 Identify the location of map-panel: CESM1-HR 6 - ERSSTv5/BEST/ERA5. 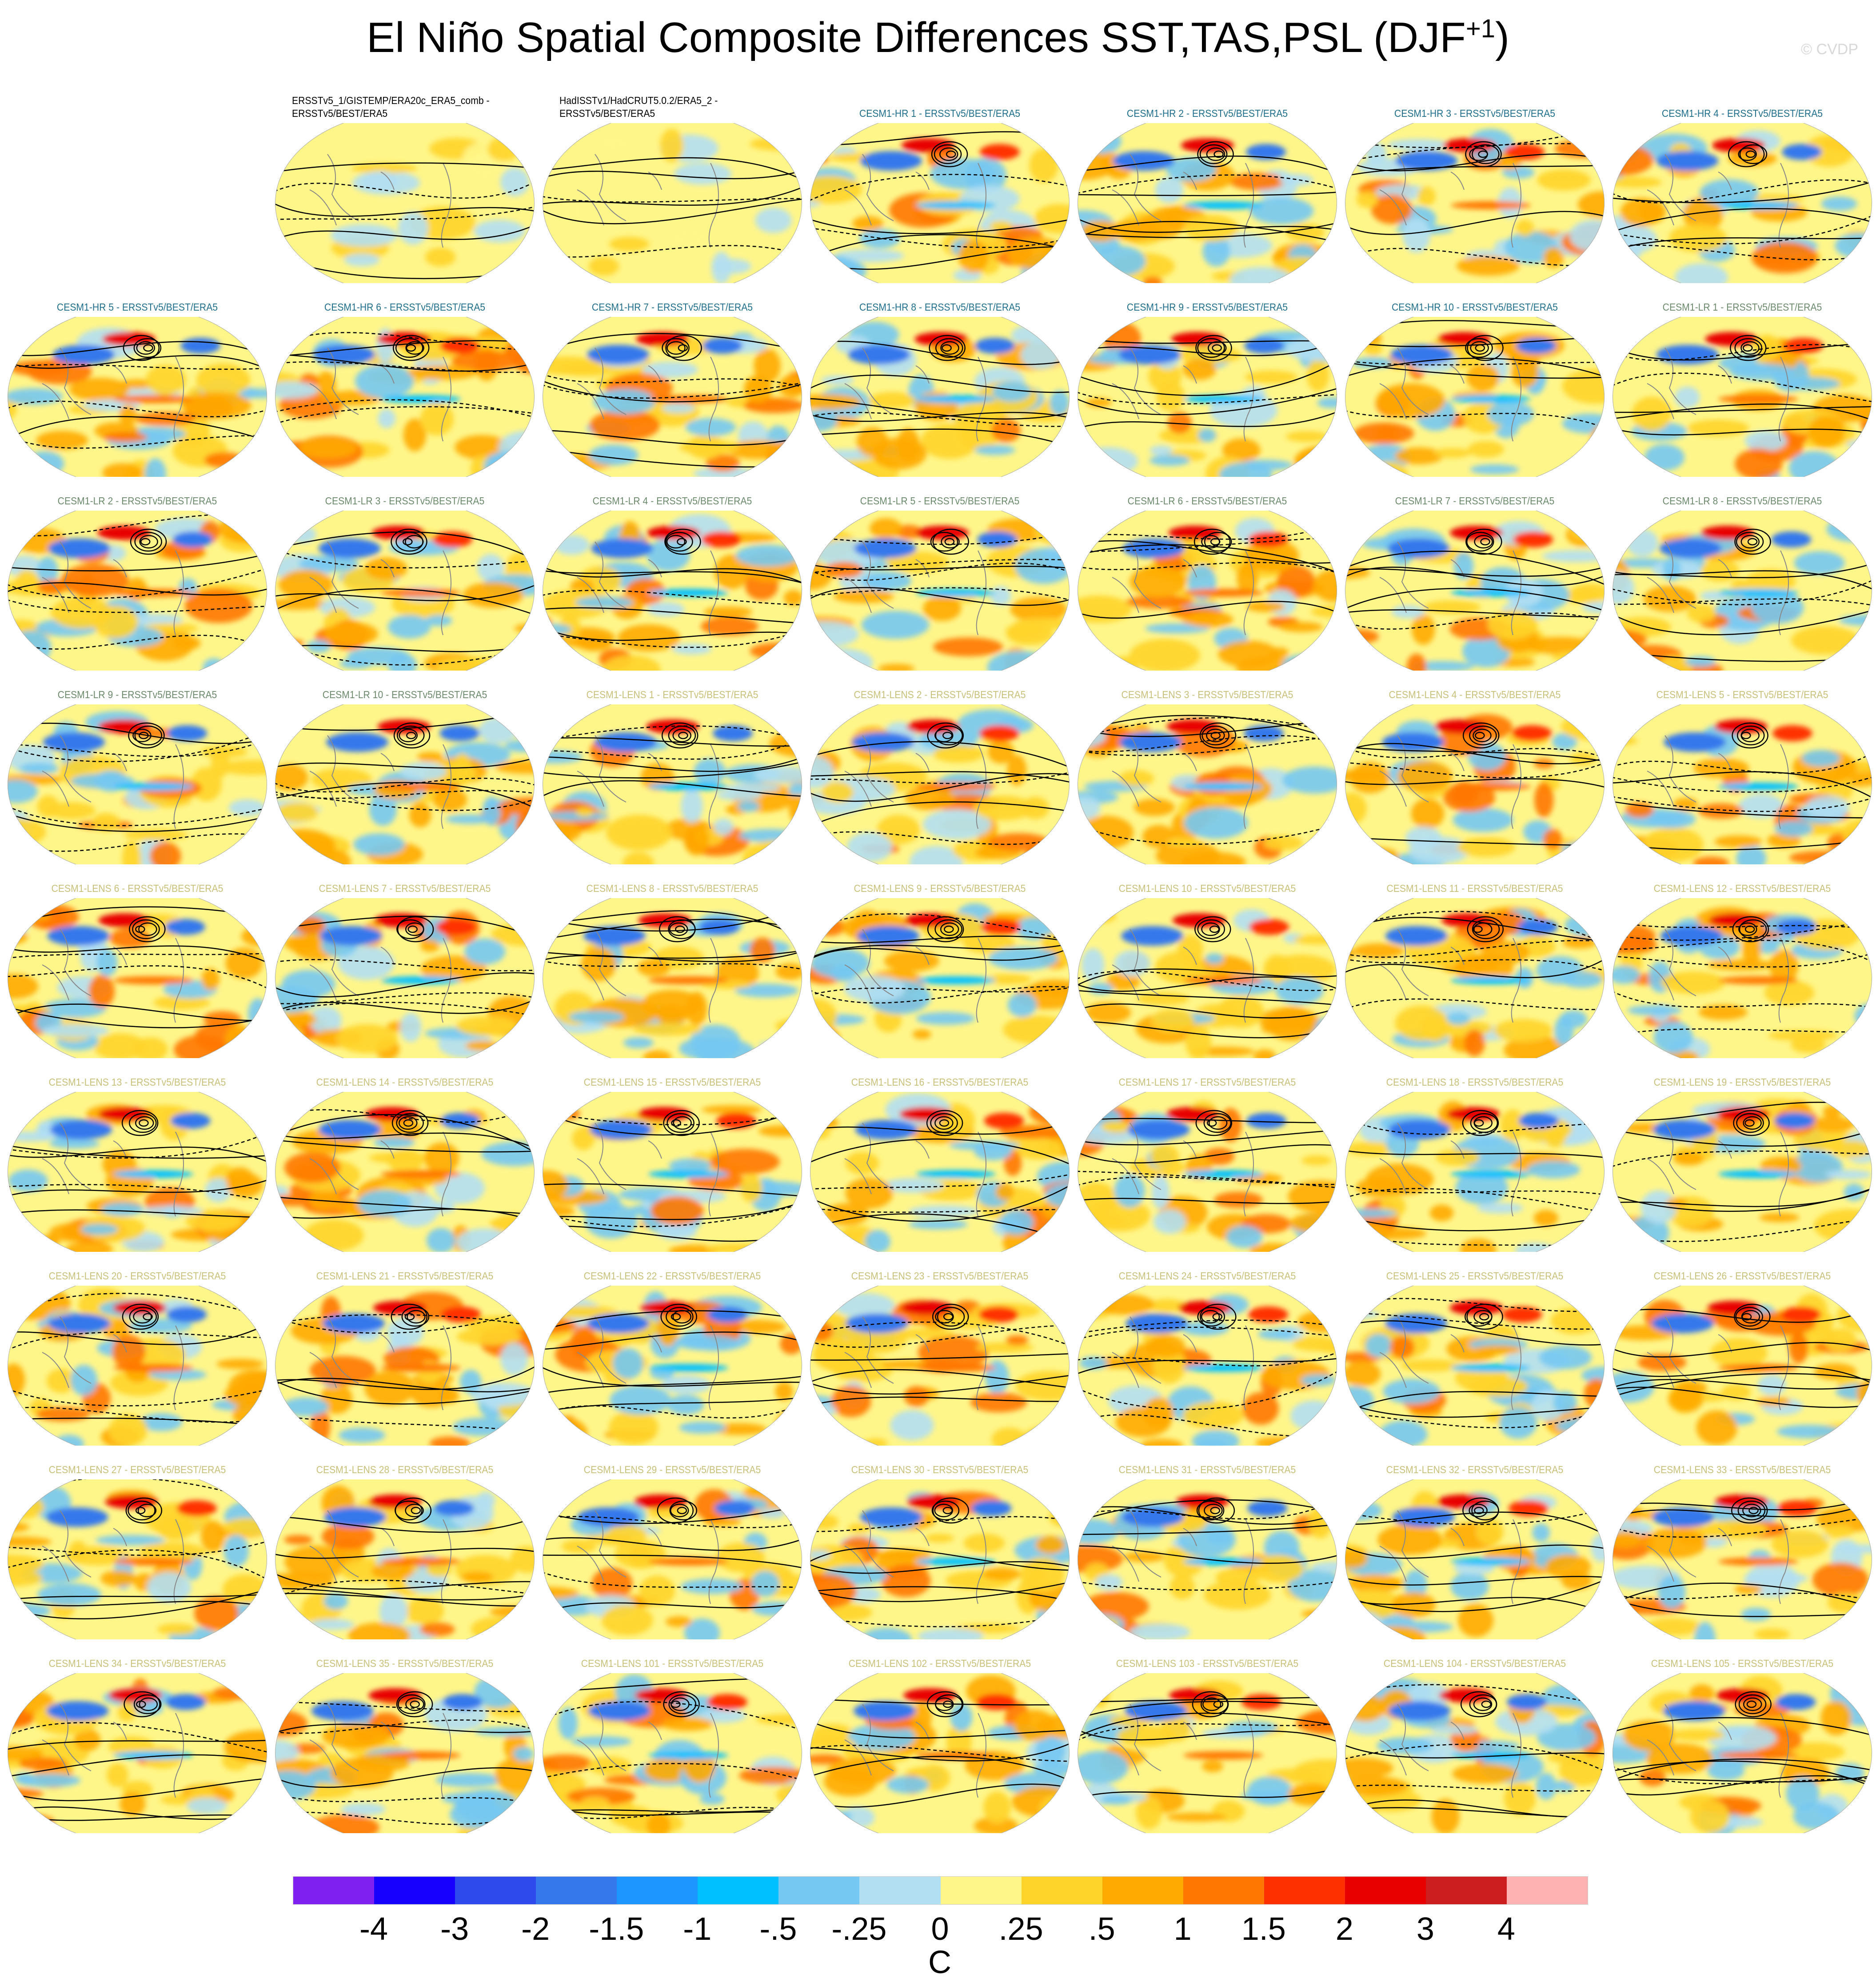
(404, 396).